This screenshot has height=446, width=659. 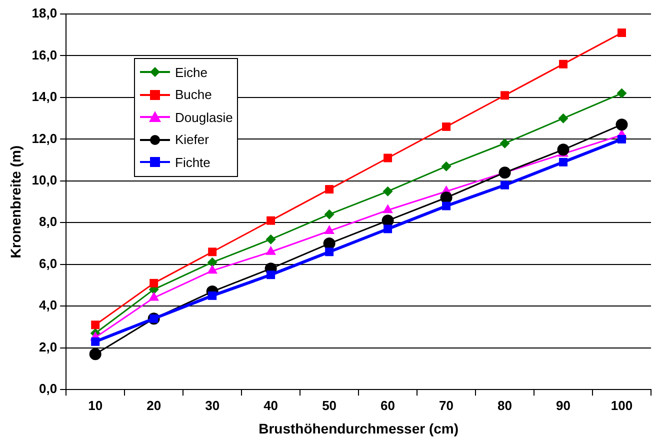 What do you see at coordinates (45, 138) in the screenshot?
I see `y-tick-label: 12,0` at bounding box center [45, 138].